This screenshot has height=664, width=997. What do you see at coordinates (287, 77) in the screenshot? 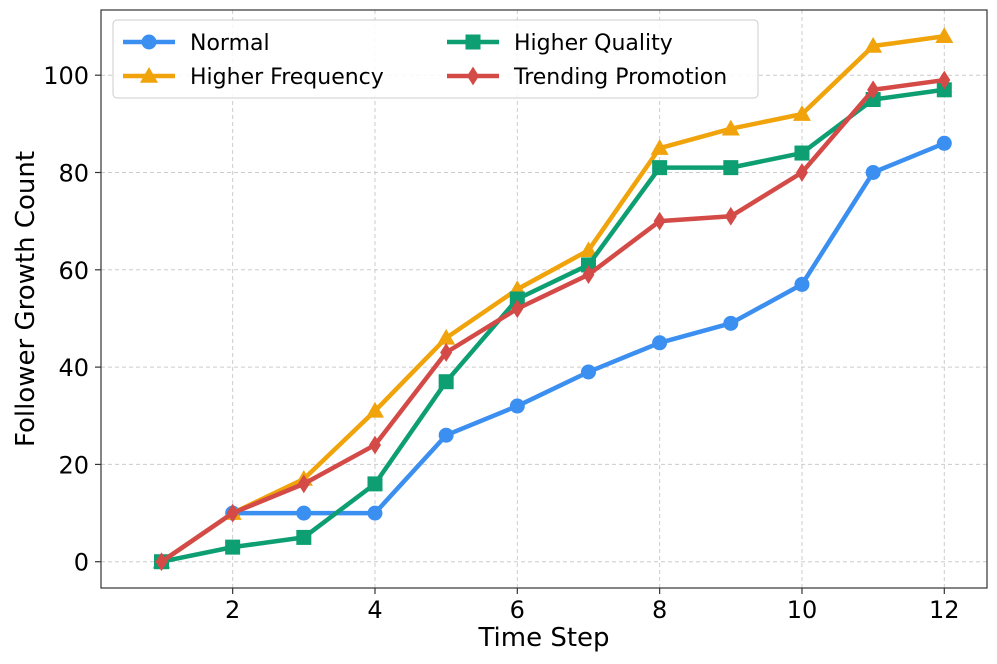
I see `legend-label: Higher Frequency` at bounding box center [287, 77].